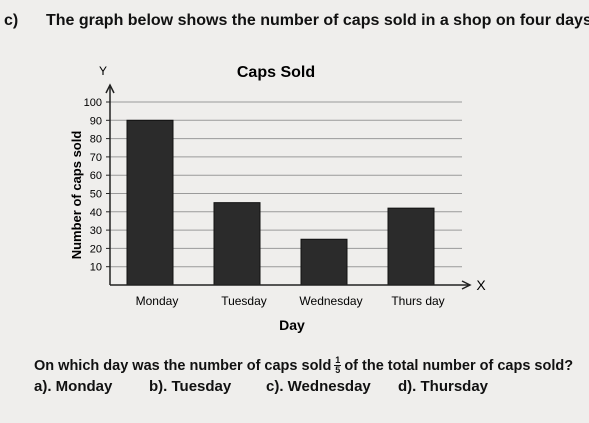 The height and width of the screenshot is (423, 589). What do you see at coordinates (96, 121) in the screenshot?
I see `y-tick-label: 90` at bounding box center [96, 121].